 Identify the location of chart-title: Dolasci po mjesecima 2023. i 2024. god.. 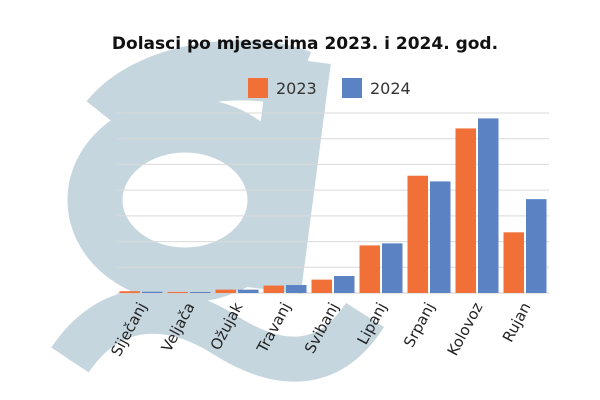
(305, 44).